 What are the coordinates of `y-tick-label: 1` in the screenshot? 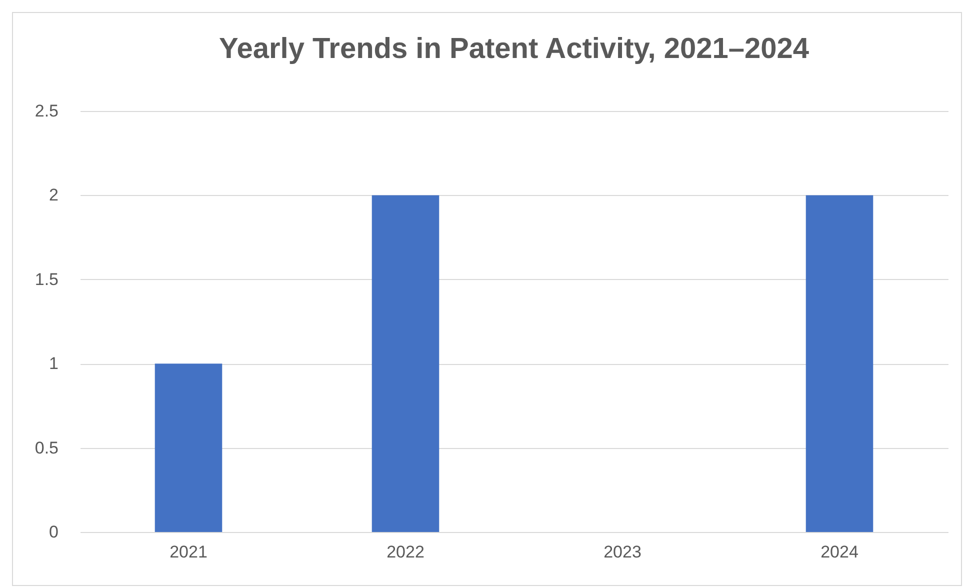 It's located at (53, 364).